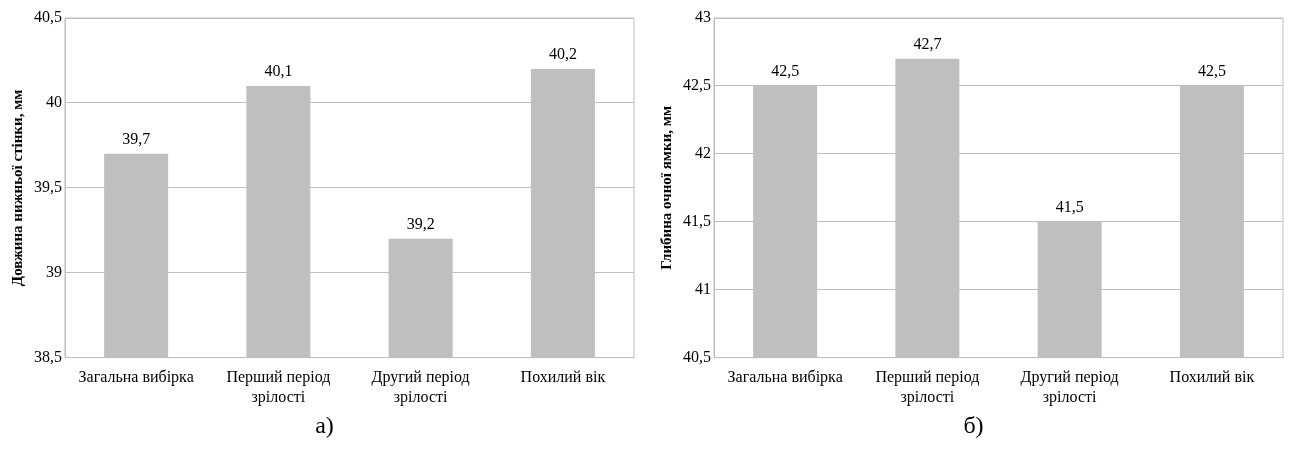 This screenshot has height=457, width=1298. Describe the element at coordinates (703, 153) in the screenshot. I see `y-tick-label: 42` at that location.